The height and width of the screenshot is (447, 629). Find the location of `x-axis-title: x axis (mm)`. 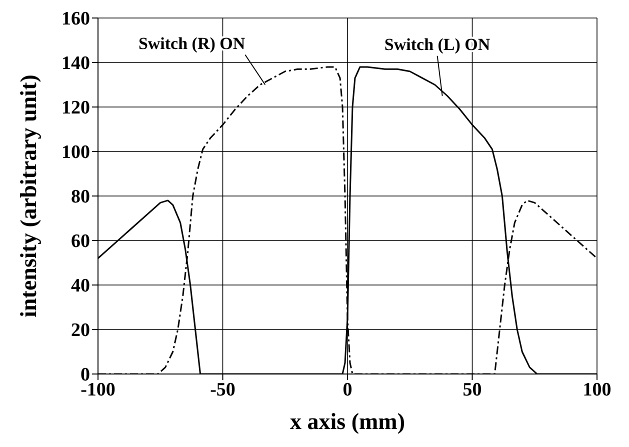

x-axis-title: x axis (mm) is located at coordinates (347, 421).